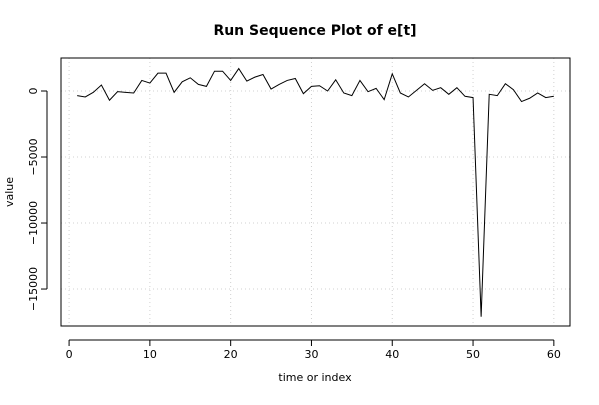  Describe the element at coordinates (69, 354) in the screenshot. I see `x-tick-label: 0` at that location.